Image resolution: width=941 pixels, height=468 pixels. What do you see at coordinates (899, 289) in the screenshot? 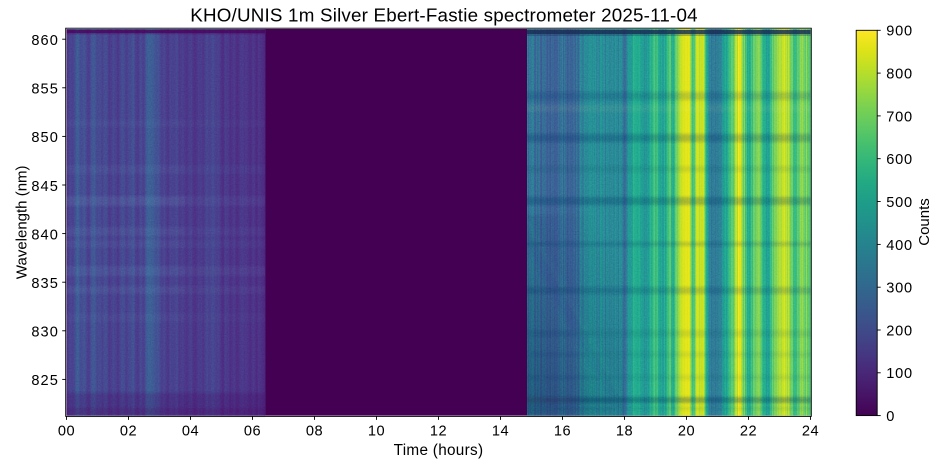
I see `svg-text: 300` at bounding box center [899, 289].